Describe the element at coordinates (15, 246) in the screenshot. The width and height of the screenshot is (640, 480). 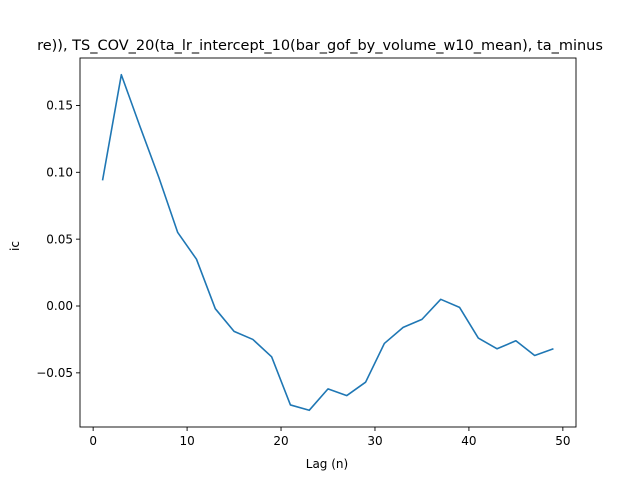
I see `y-axis-label: ic` at that location.